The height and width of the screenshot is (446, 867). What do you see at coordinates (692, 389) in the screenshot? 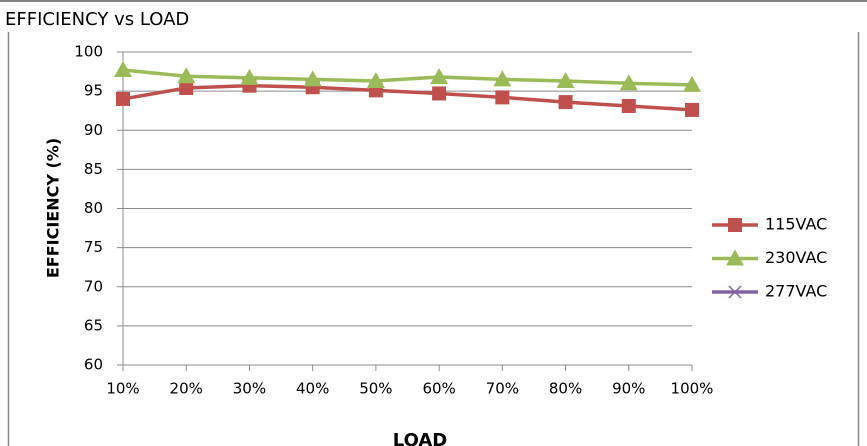
I see `x-tick-label: 100%` at bounding box center [692, 389].